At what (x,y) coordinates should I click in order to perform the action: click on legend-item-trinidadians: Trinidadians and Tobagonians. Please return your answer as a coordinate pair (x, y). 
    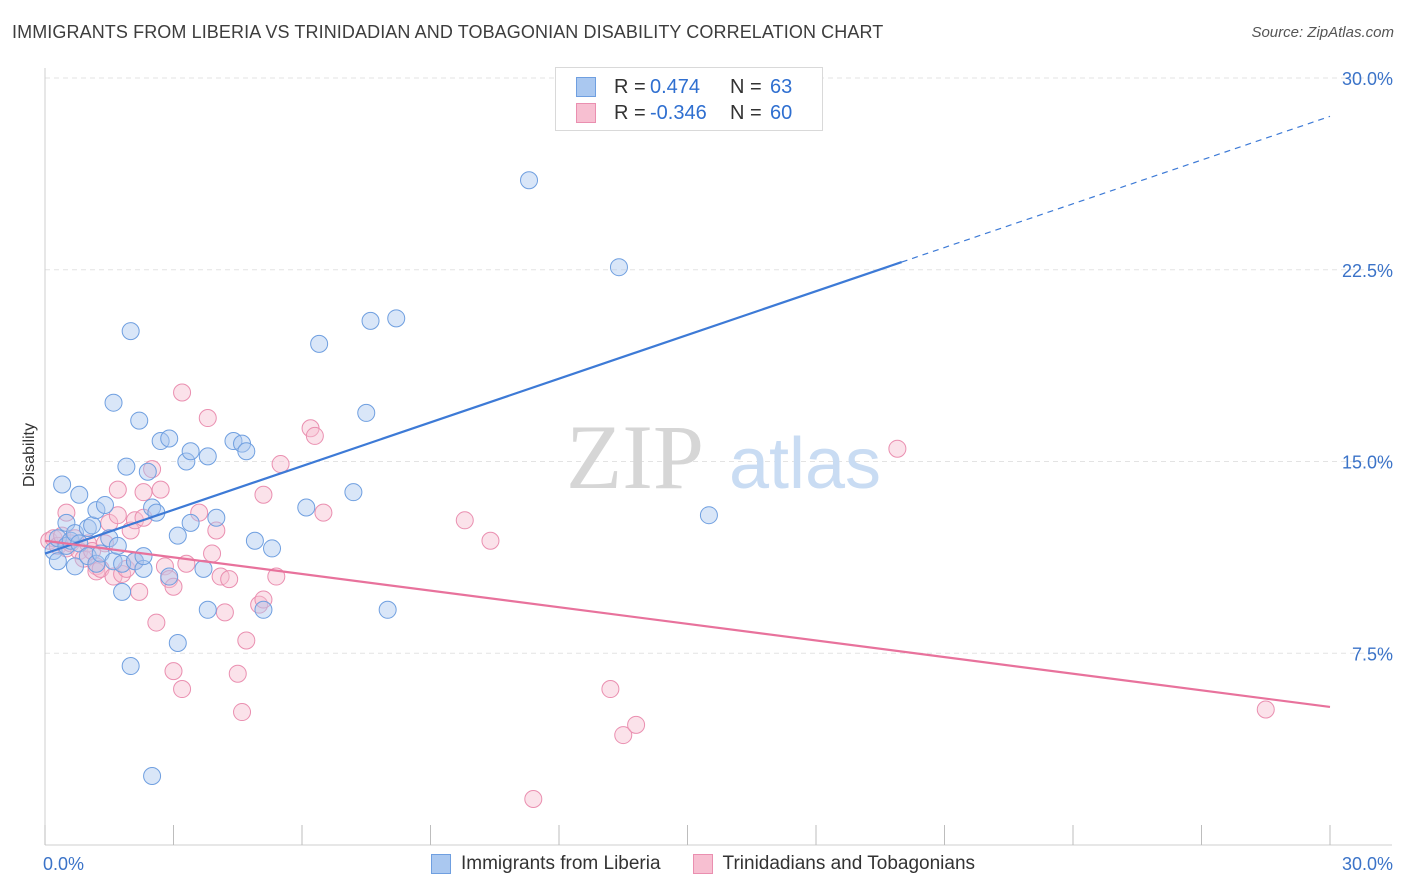
    Looking at the image, I should click on (834, 864).